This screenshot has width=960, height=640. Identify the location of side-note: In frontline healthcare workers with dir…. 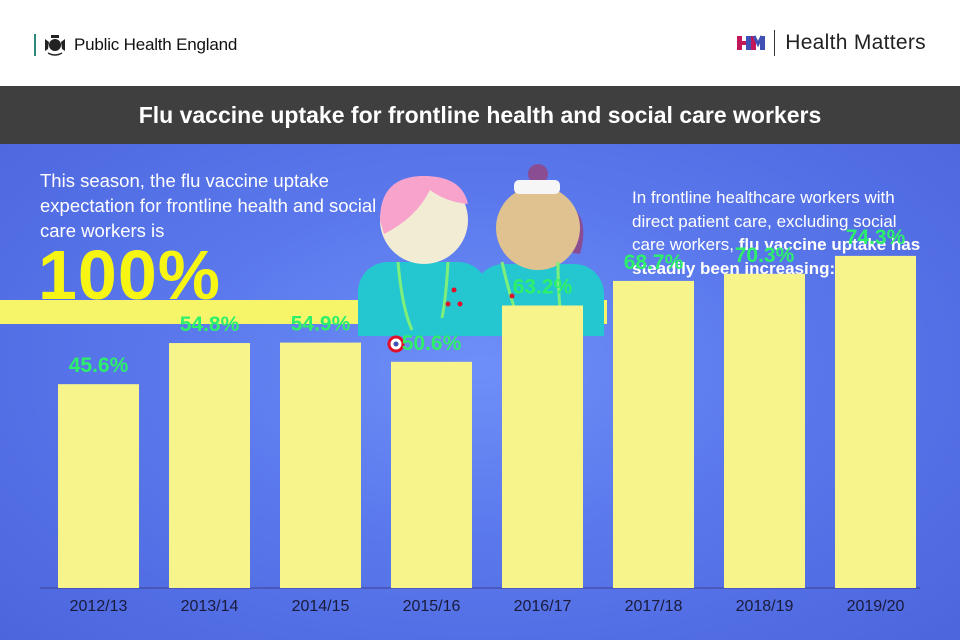
(782, 233).